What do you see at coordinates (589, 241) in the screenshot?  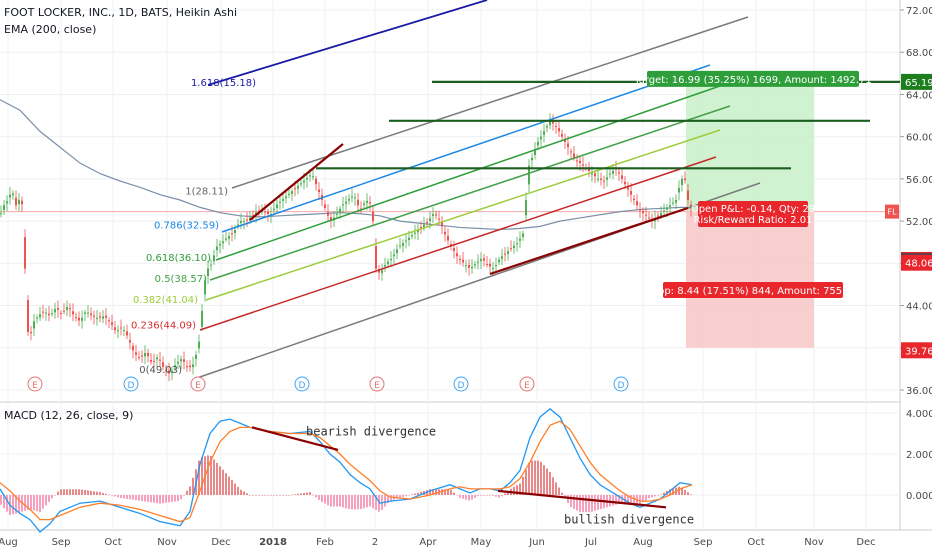 I see `support-trendline` at bounding box center [589, 241].